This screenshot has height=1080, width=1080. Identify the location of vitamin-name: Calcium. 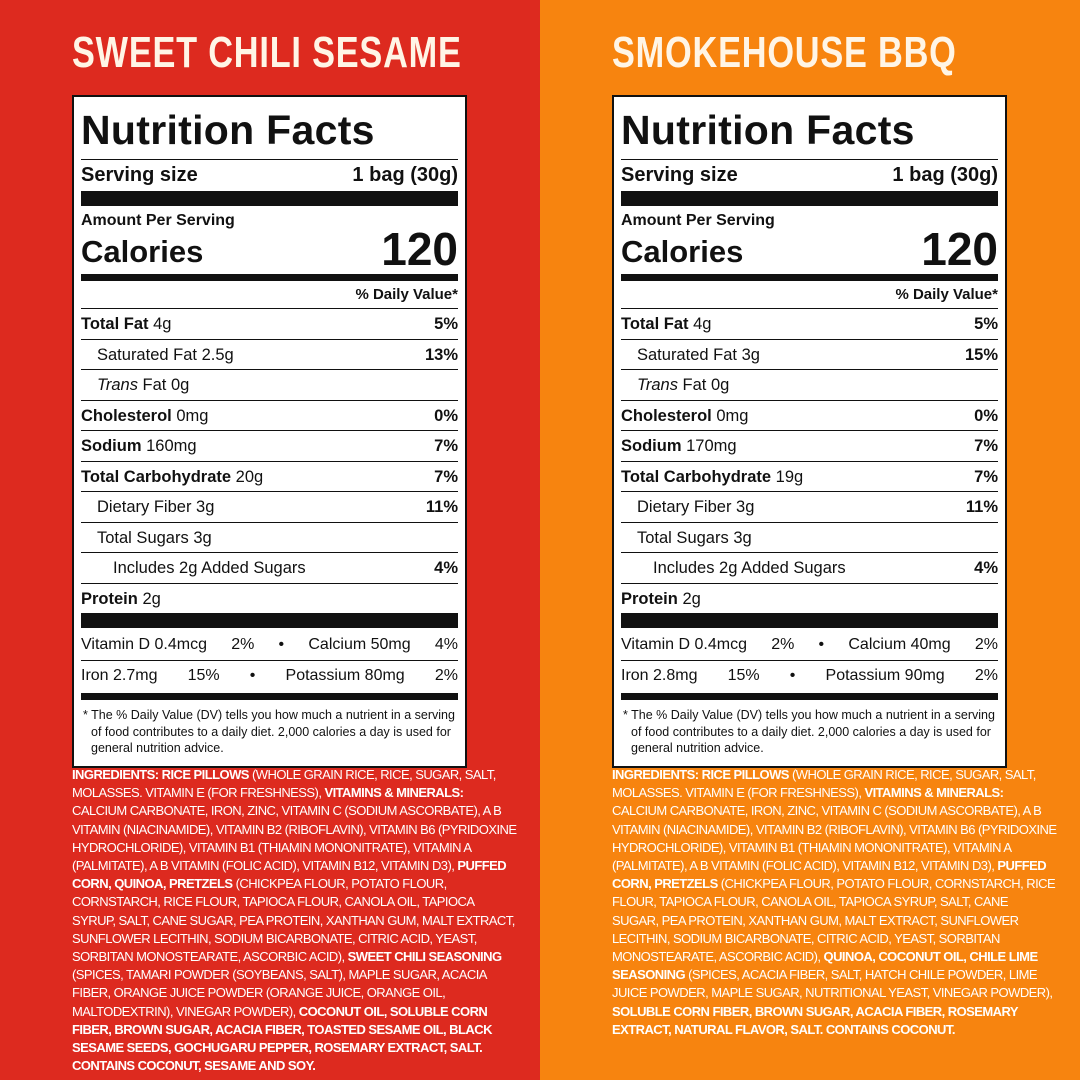
(337, 644).